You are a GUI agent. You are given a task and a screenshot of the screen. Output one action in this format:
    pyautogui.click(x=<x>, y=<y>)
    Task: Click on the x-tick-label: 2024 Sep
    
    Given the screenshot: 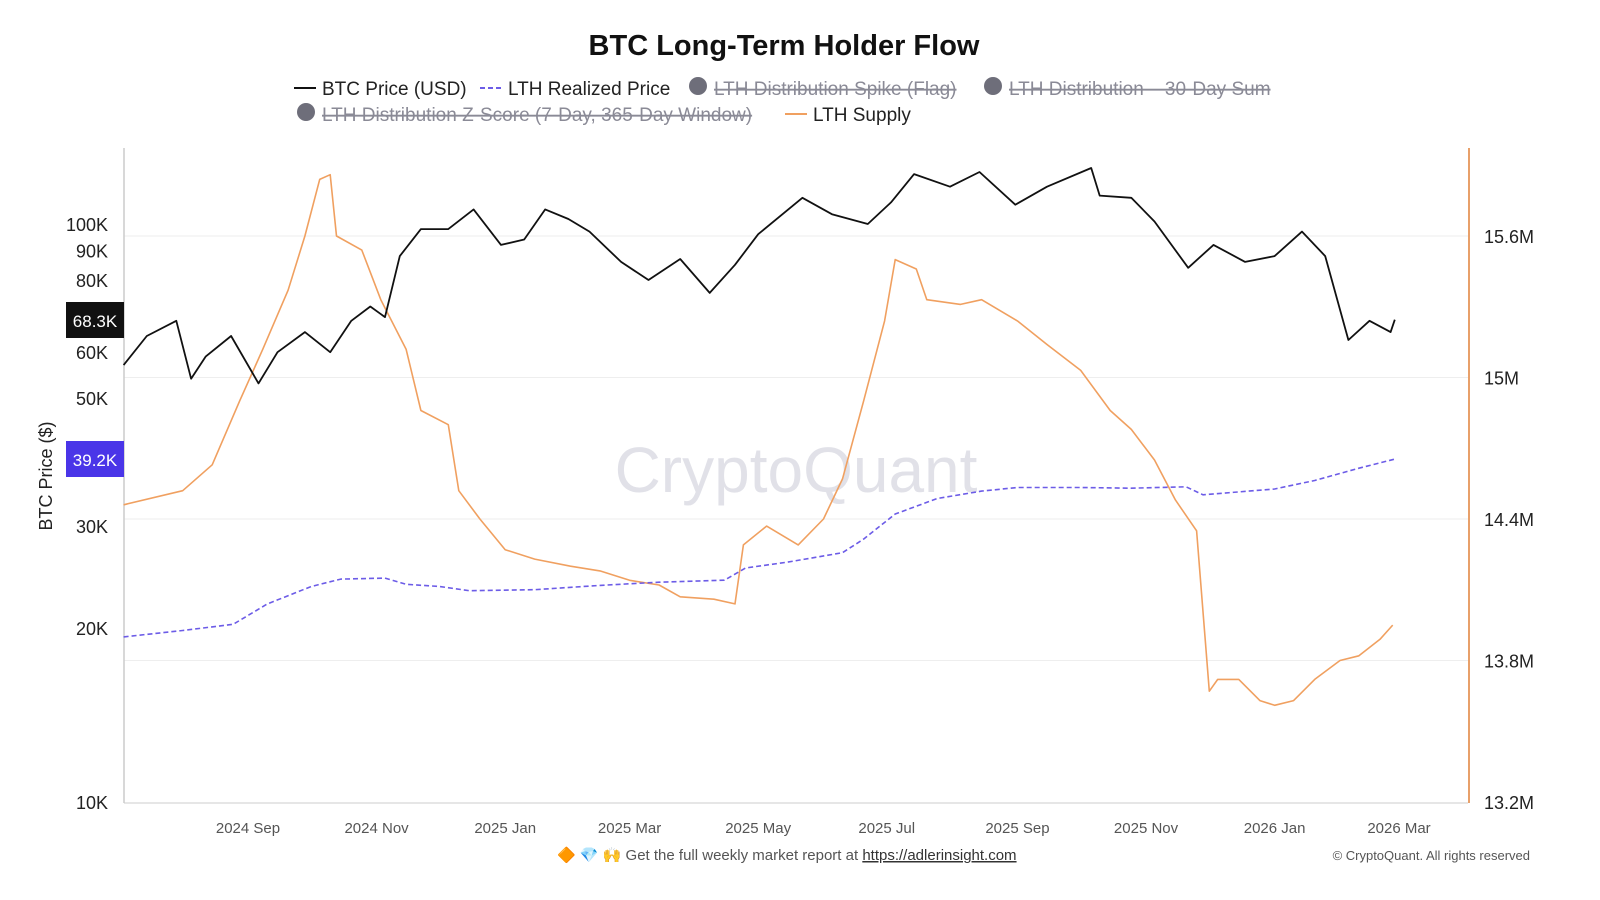 What is the action you would take?
    pyautogui.click(x=248, y=828)
    